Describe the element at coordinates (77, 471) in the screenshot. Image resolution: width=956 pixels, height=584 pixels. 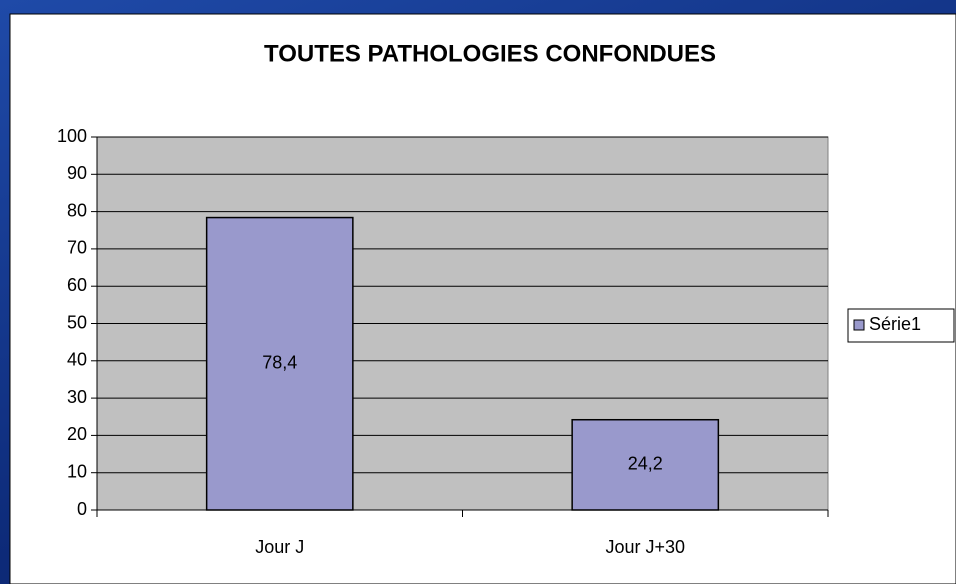
I see `y-tick-label: 10` at that location.